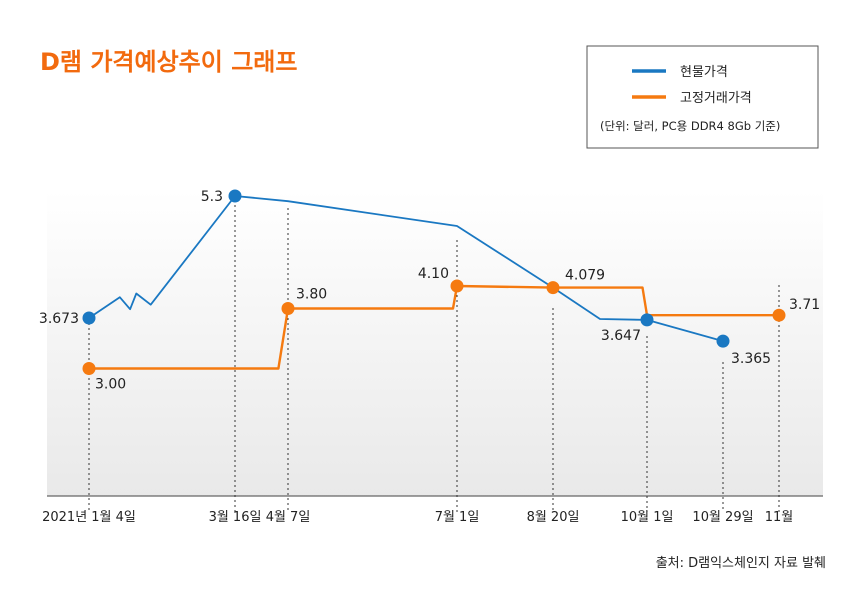 This screenshot has height=594, width=868. I want to click on legend: 현물가격 고정거래가격 (단위: 달러, PC용 DDR4 8Gb 기준), so click(702, 97).